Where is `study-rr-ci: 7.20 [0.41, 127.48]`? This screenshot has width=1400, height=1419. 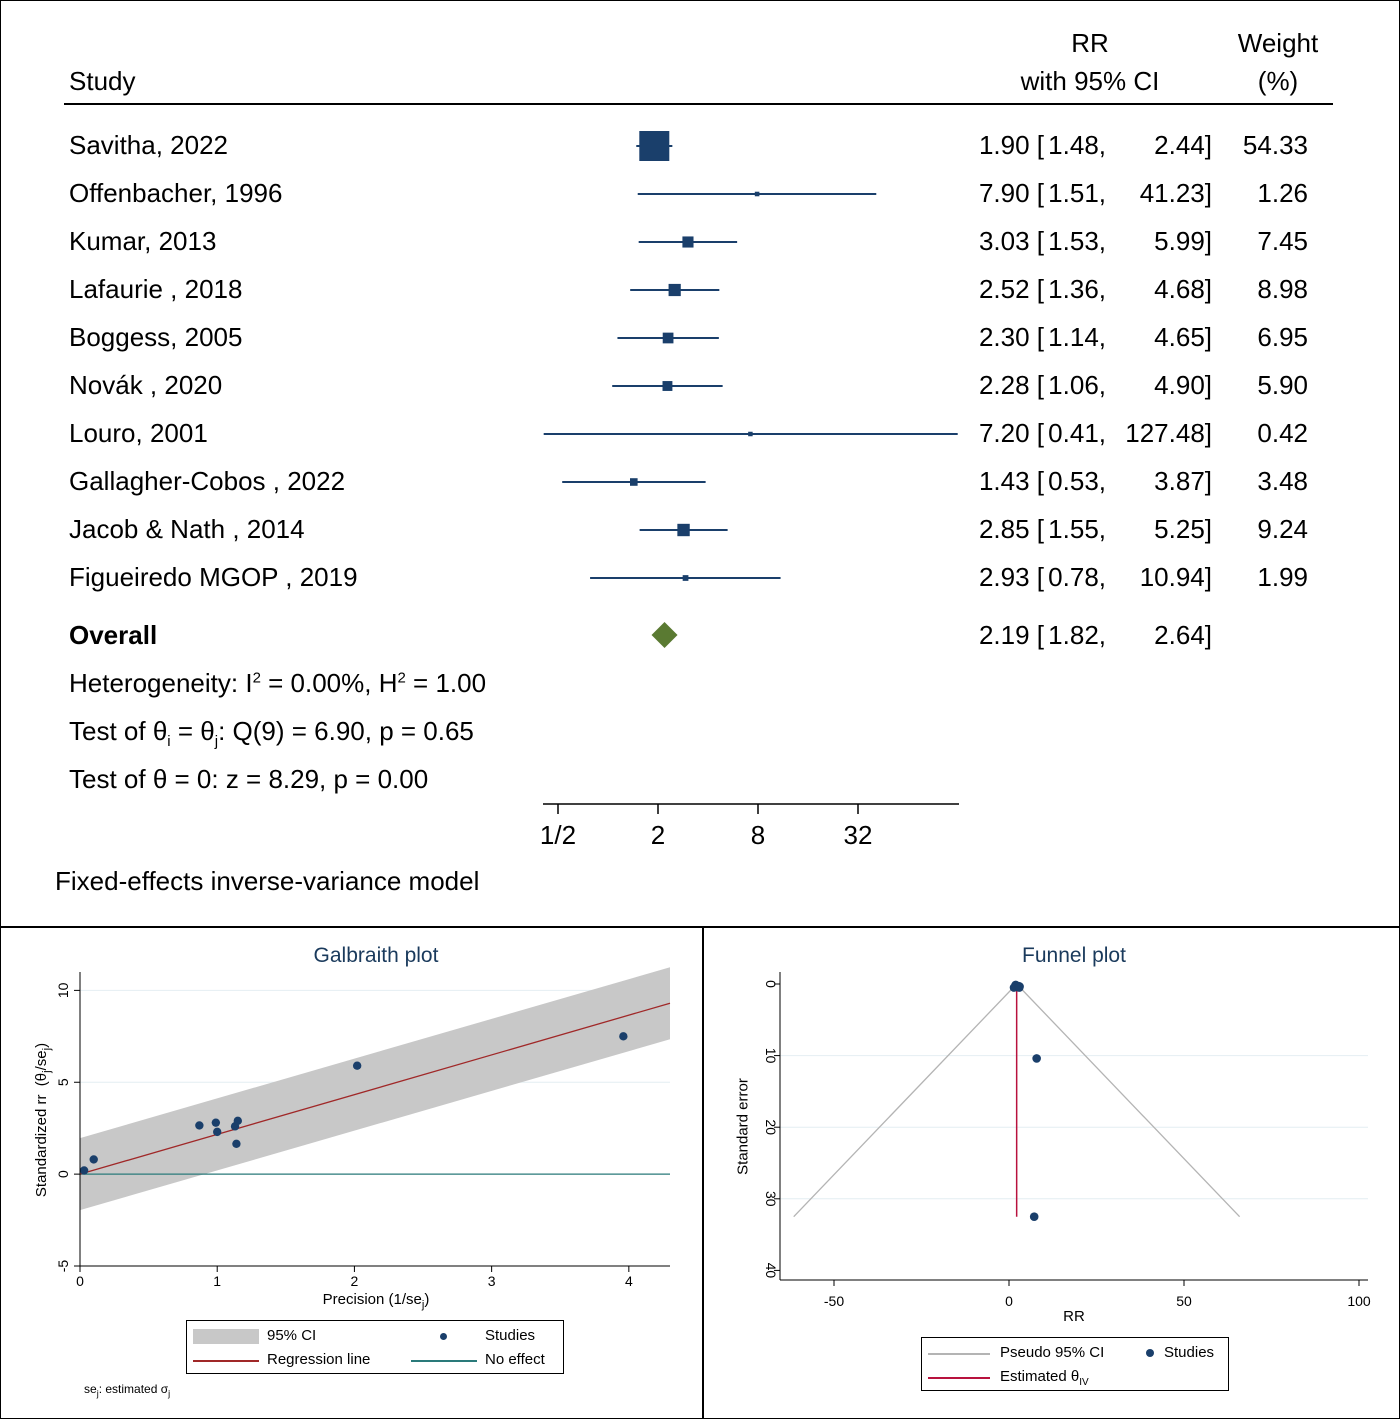 study-rr-ci: 7.20 [0.41, 127.48] is located at coordinates (1095, 433).